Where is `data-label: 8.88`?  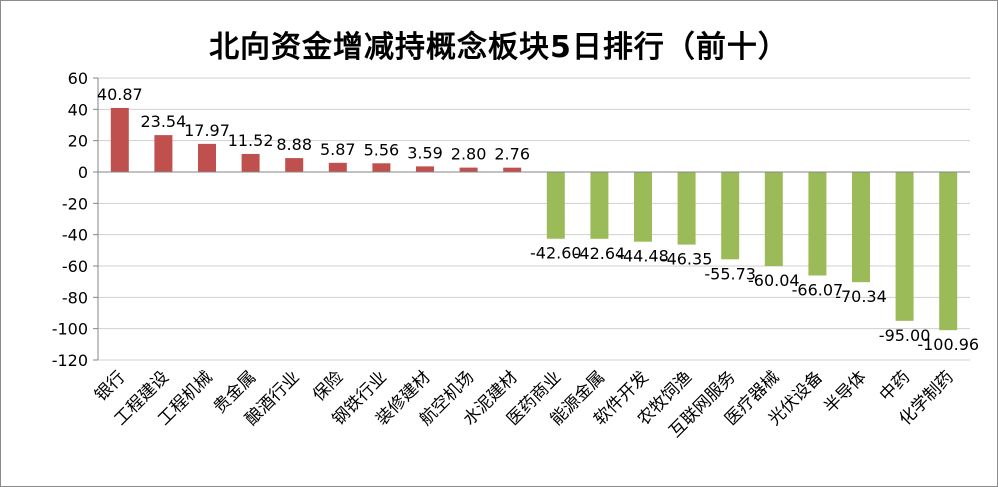
data-label: 8.88 is located at coordinates (294, 144).